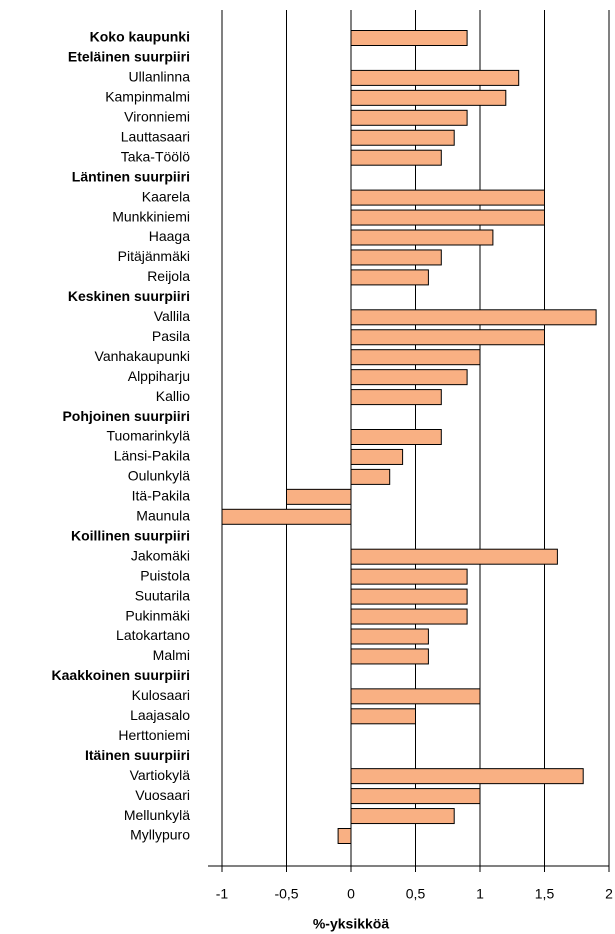 The width and height of the screenshot is (615, 934). What do you see at coordinates (165, 575) in the screenshot?
I see `y-tick-label: Puistola` at bounding box center [165, 575].